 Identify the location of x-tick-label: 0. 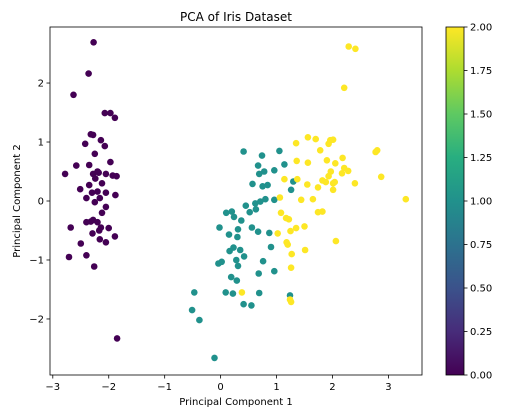
(220, 387).